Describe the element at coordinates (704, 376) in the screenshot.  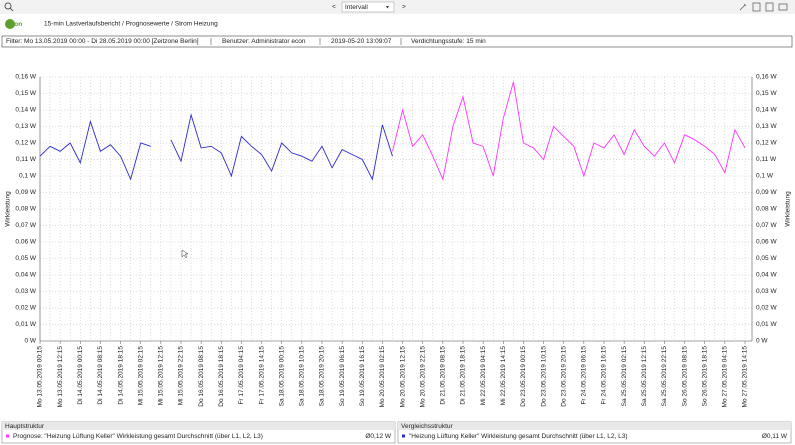
I see `x-tick-label: So 26.05.2019 18:15` at that location.